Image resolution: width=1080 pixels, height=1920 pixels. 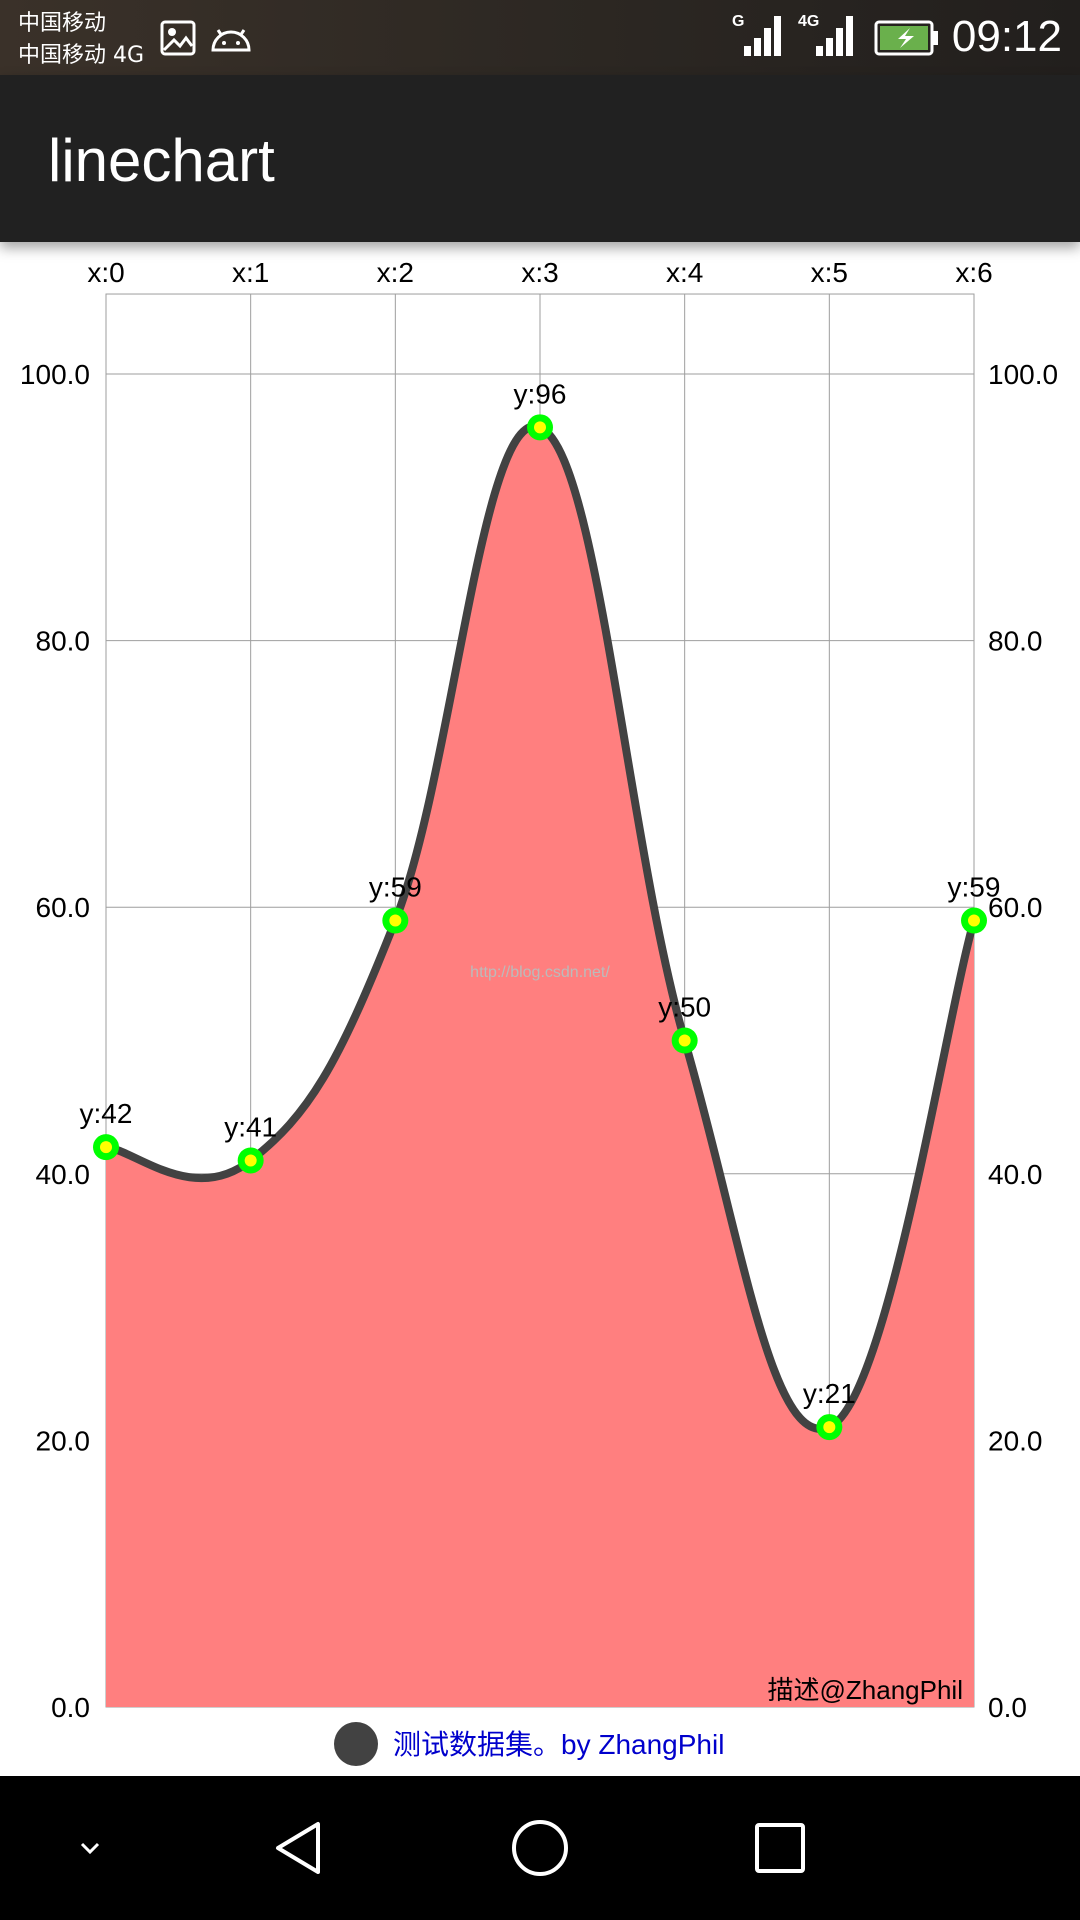 What do you see at coordinates (395, 272) in the screenshot?
I see `x-tick-label: x:2` at bounding box center [395, 272].